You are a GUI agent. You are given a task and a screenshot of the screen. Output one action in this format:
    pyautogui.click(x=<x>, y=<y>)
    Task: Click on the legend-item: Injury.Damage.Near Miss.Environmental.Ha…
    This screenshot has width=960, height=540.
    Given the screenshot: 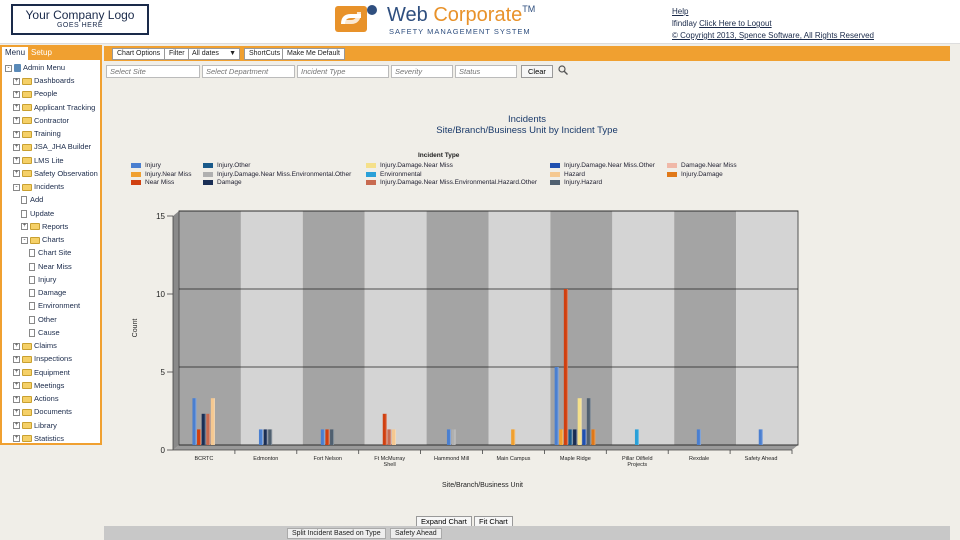 What is the action you would take?
    pyautogui.click(x=451, y=183)
    